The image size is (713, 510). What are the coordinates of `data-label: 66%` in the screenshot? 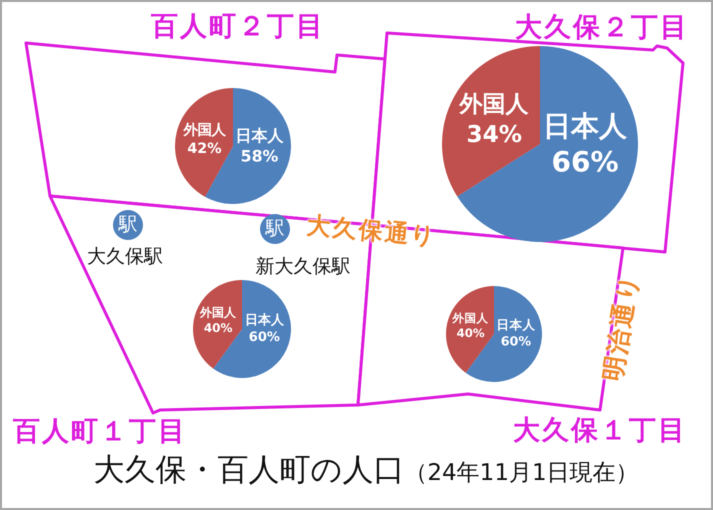 It's located at (585, 162).